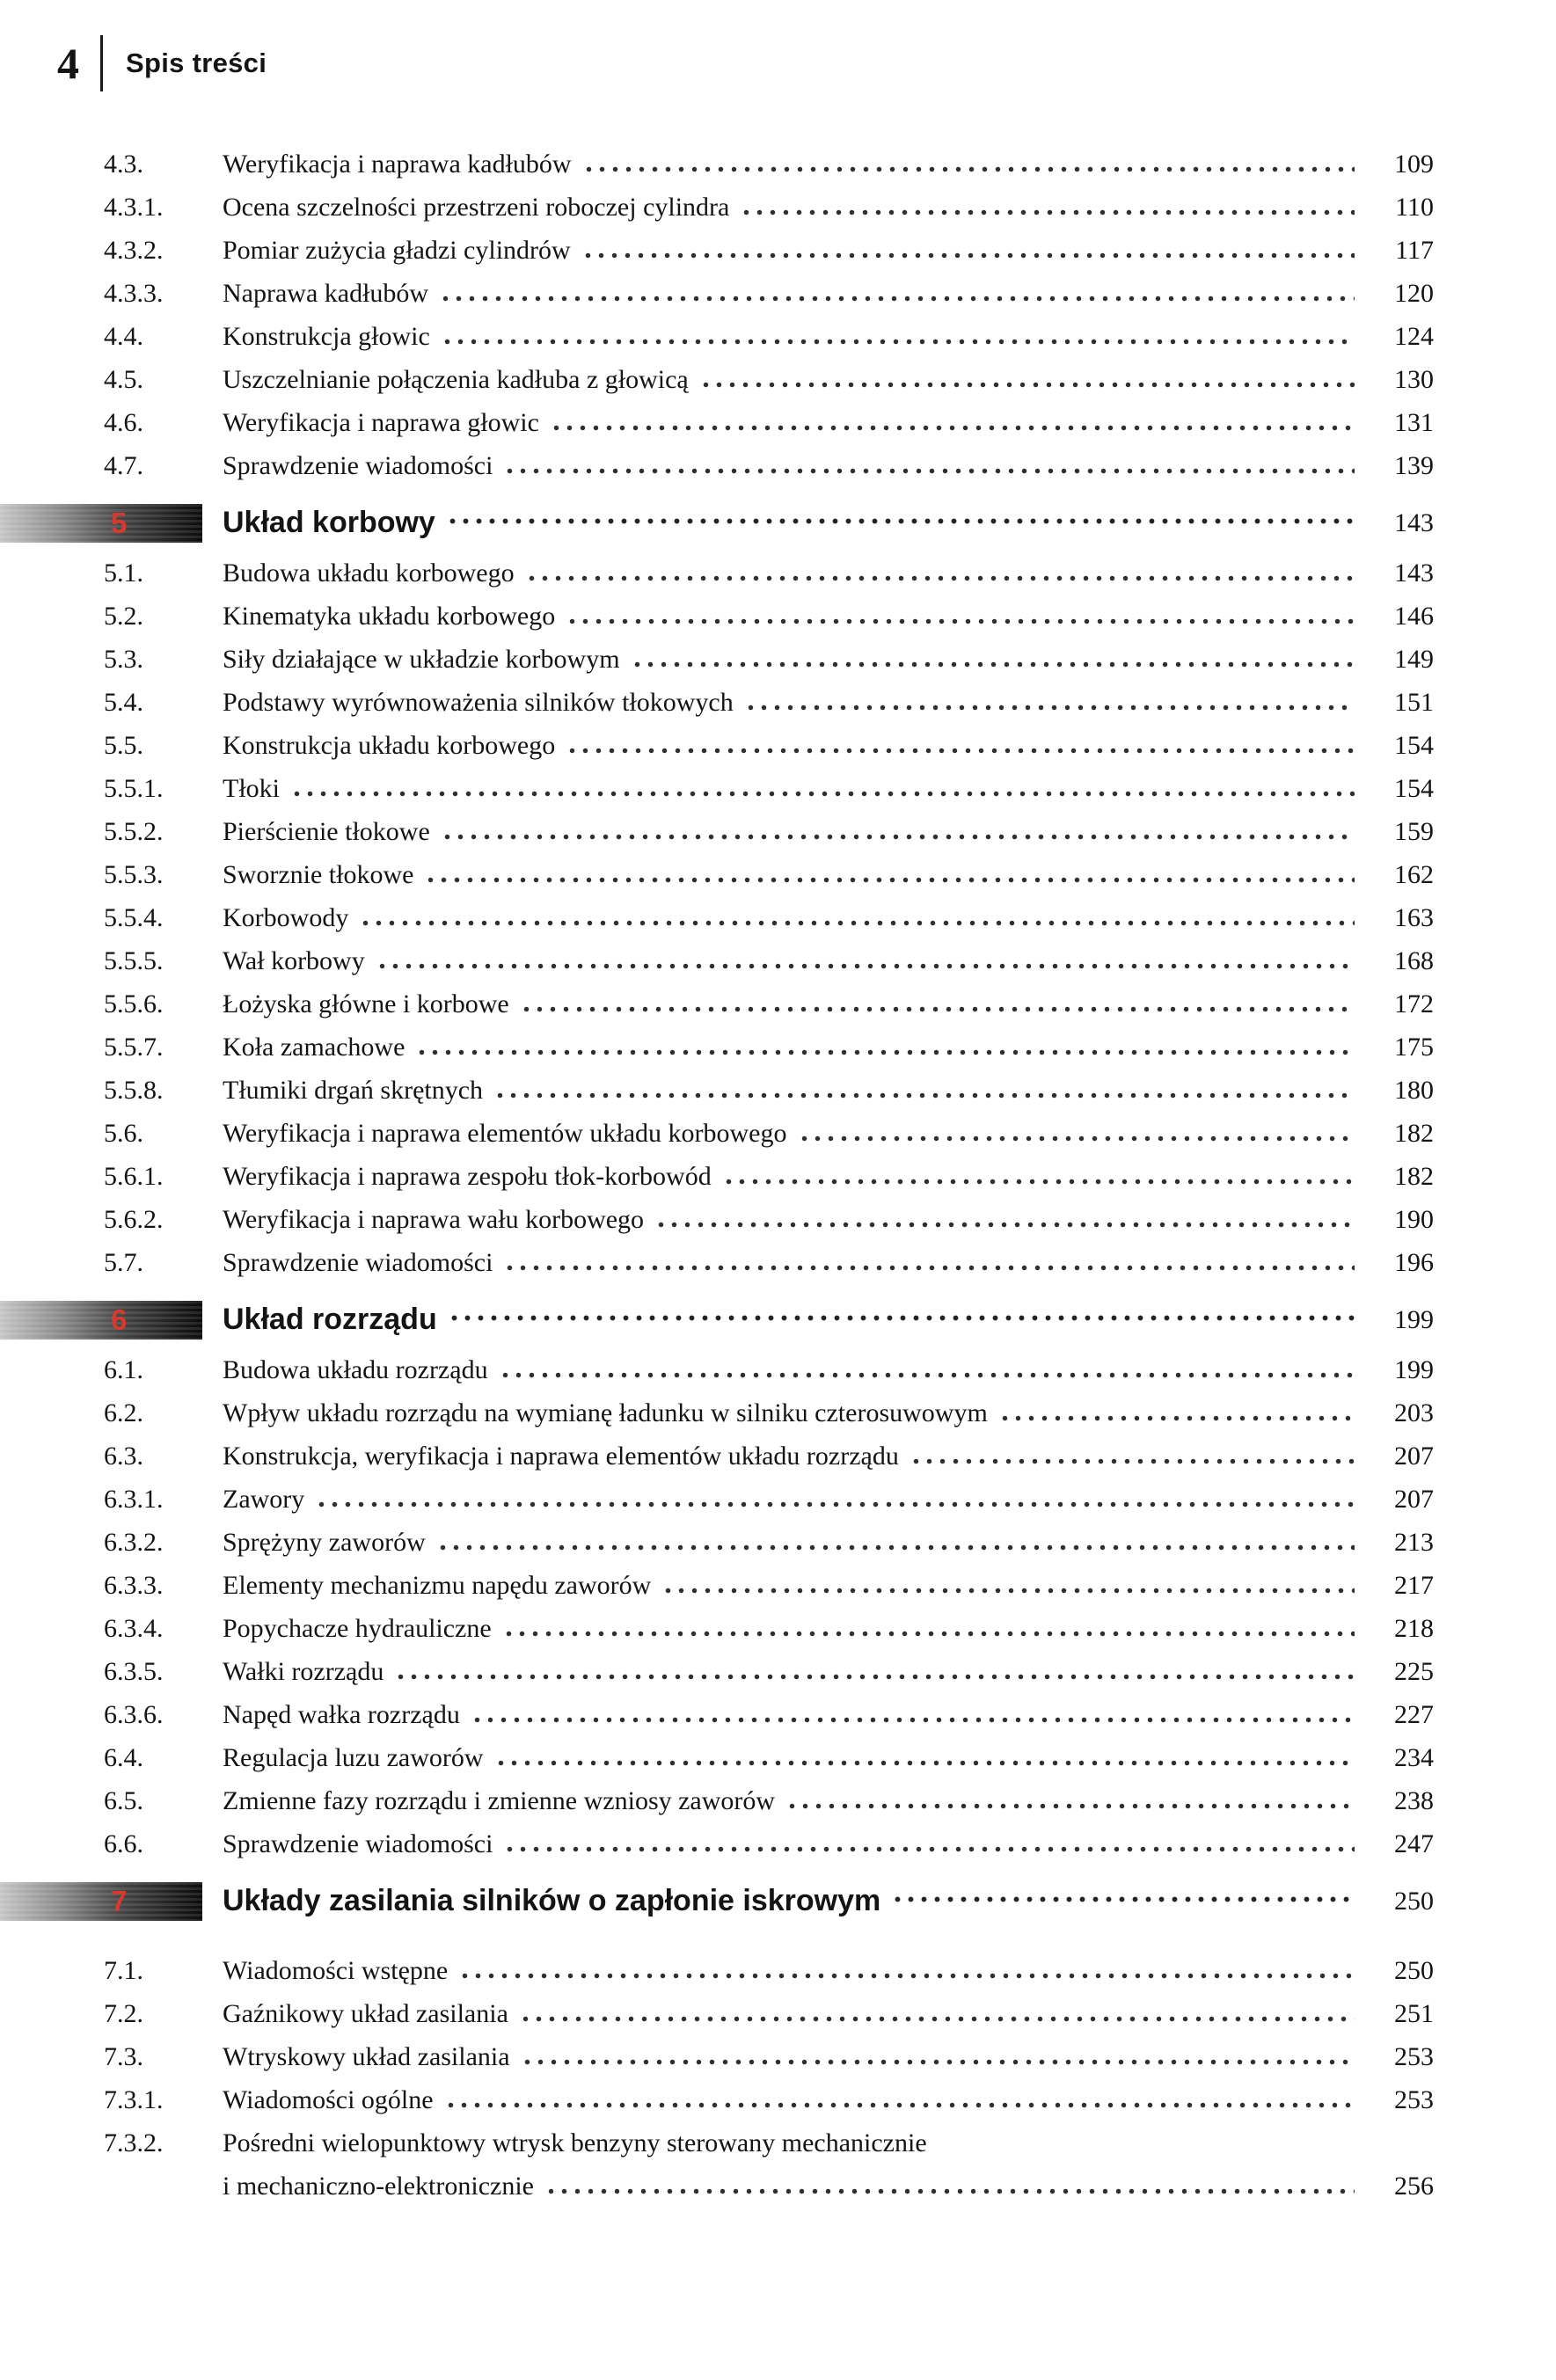 This screenshot has height=2380, width=1556. Describe the element at coordinates (769, 1671) in the screenshot. I see `toc-entry: 6.3.5. Wałki rozrządu 225` at that location.